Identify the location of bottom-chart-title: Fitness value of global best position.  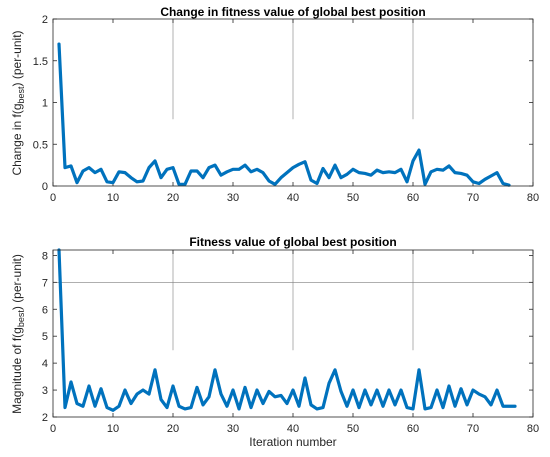
(292, 242).